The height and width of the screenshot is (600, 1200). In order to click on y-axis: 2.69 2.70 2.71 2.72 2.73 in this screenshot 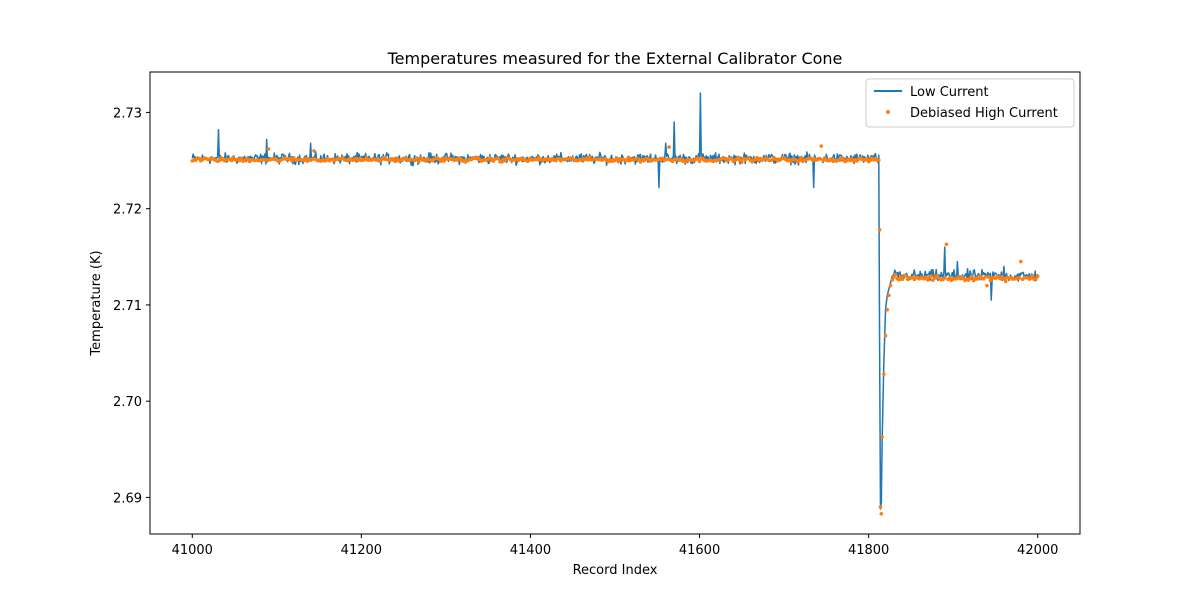, I will do `click(131, 306)`.